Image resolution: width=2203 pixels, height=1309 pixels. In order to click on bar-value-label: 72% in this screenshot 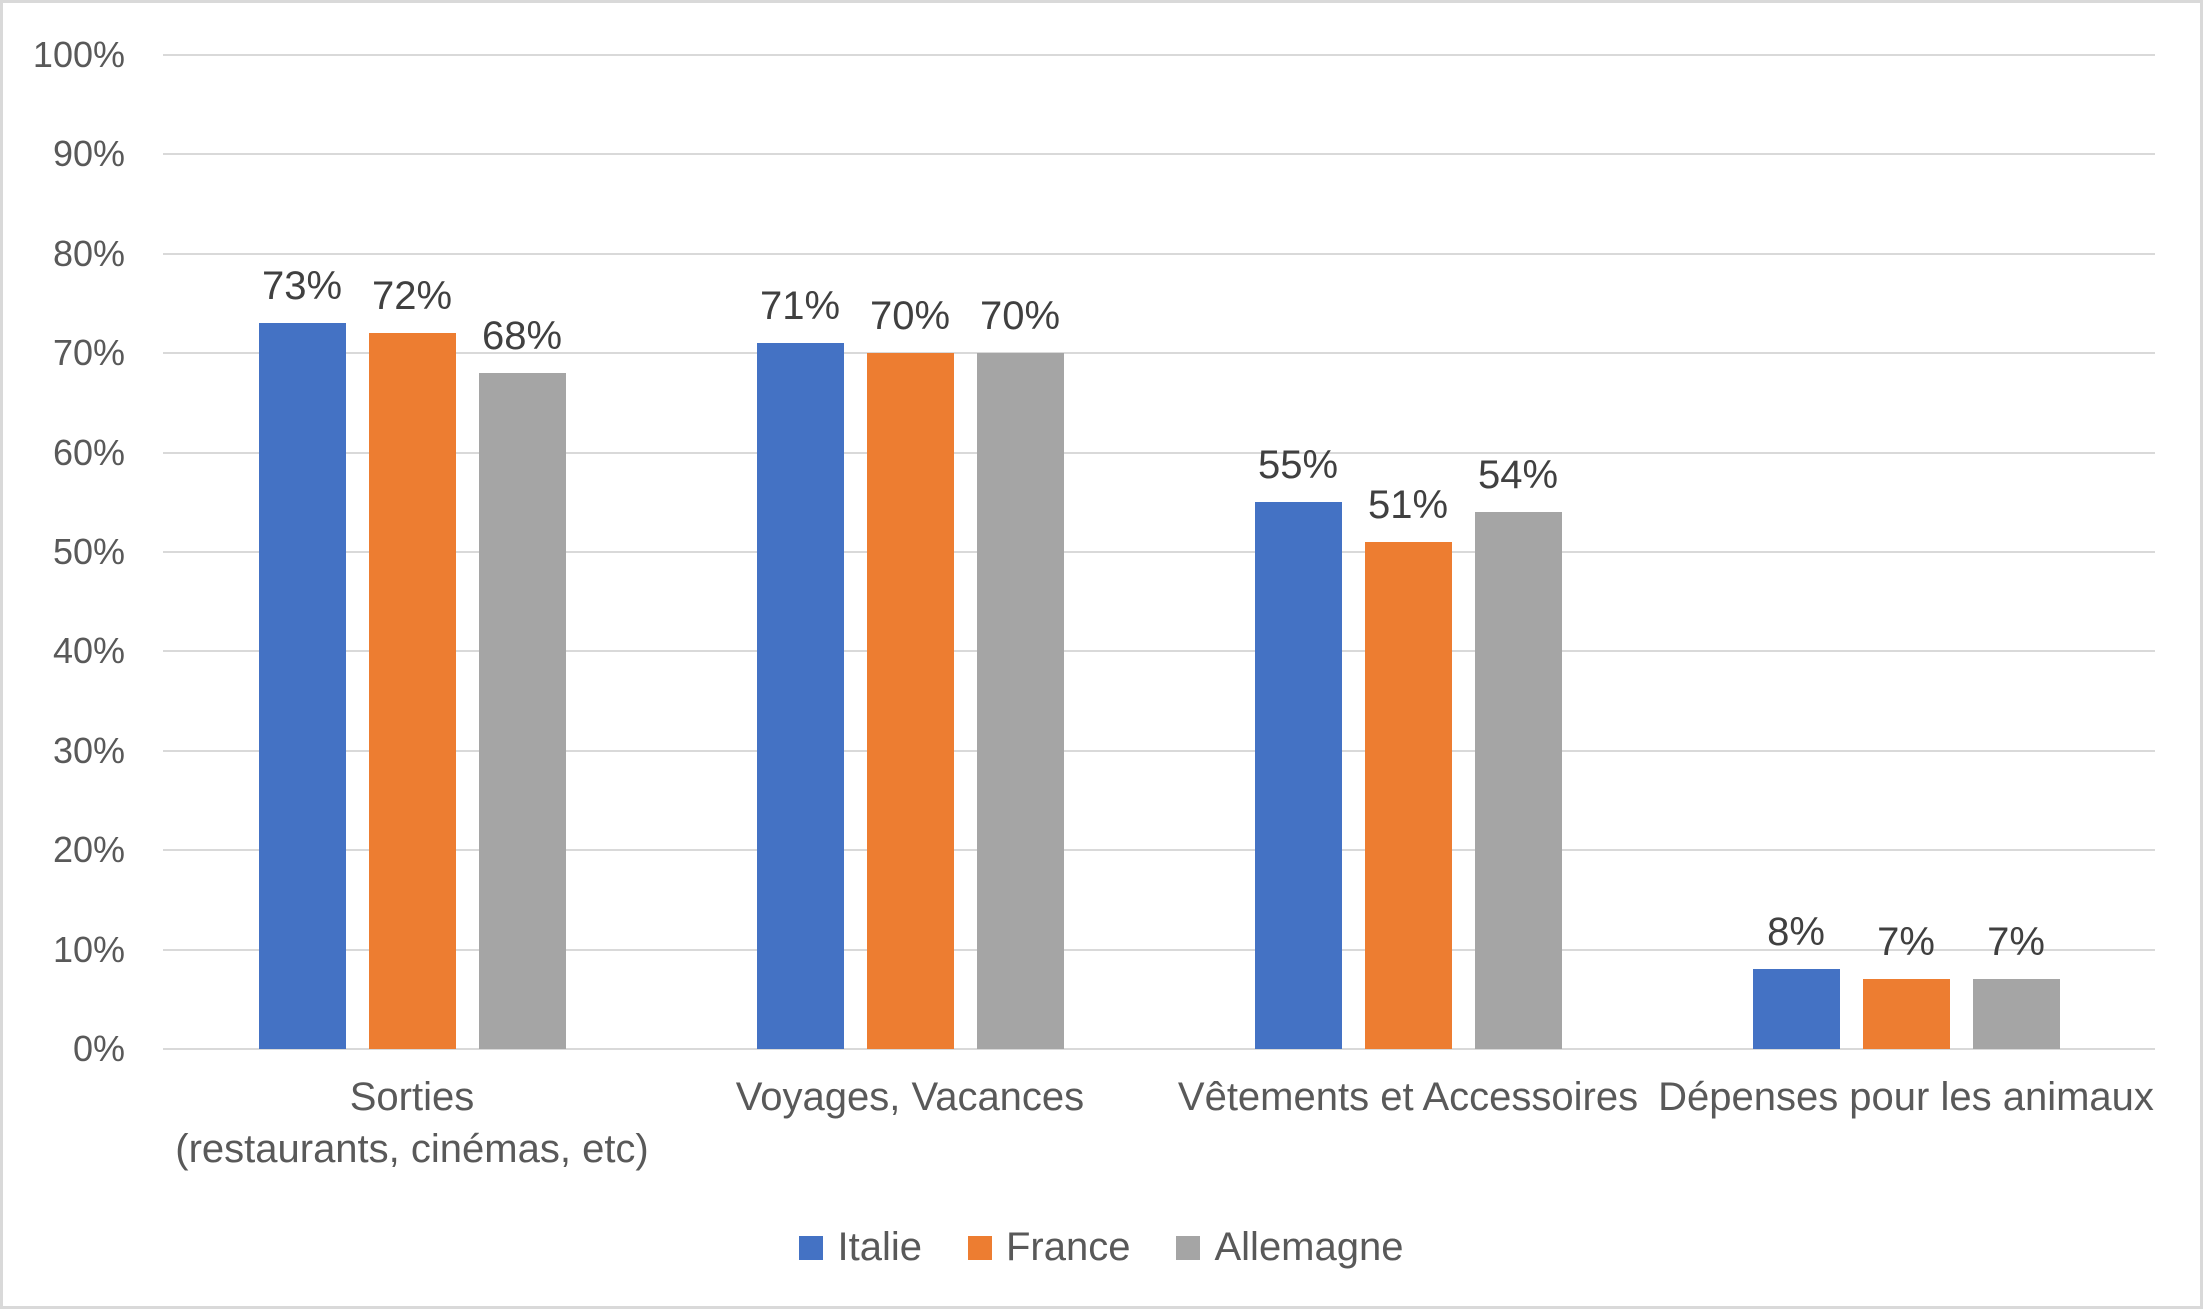, I will do `click(412, 296)`.